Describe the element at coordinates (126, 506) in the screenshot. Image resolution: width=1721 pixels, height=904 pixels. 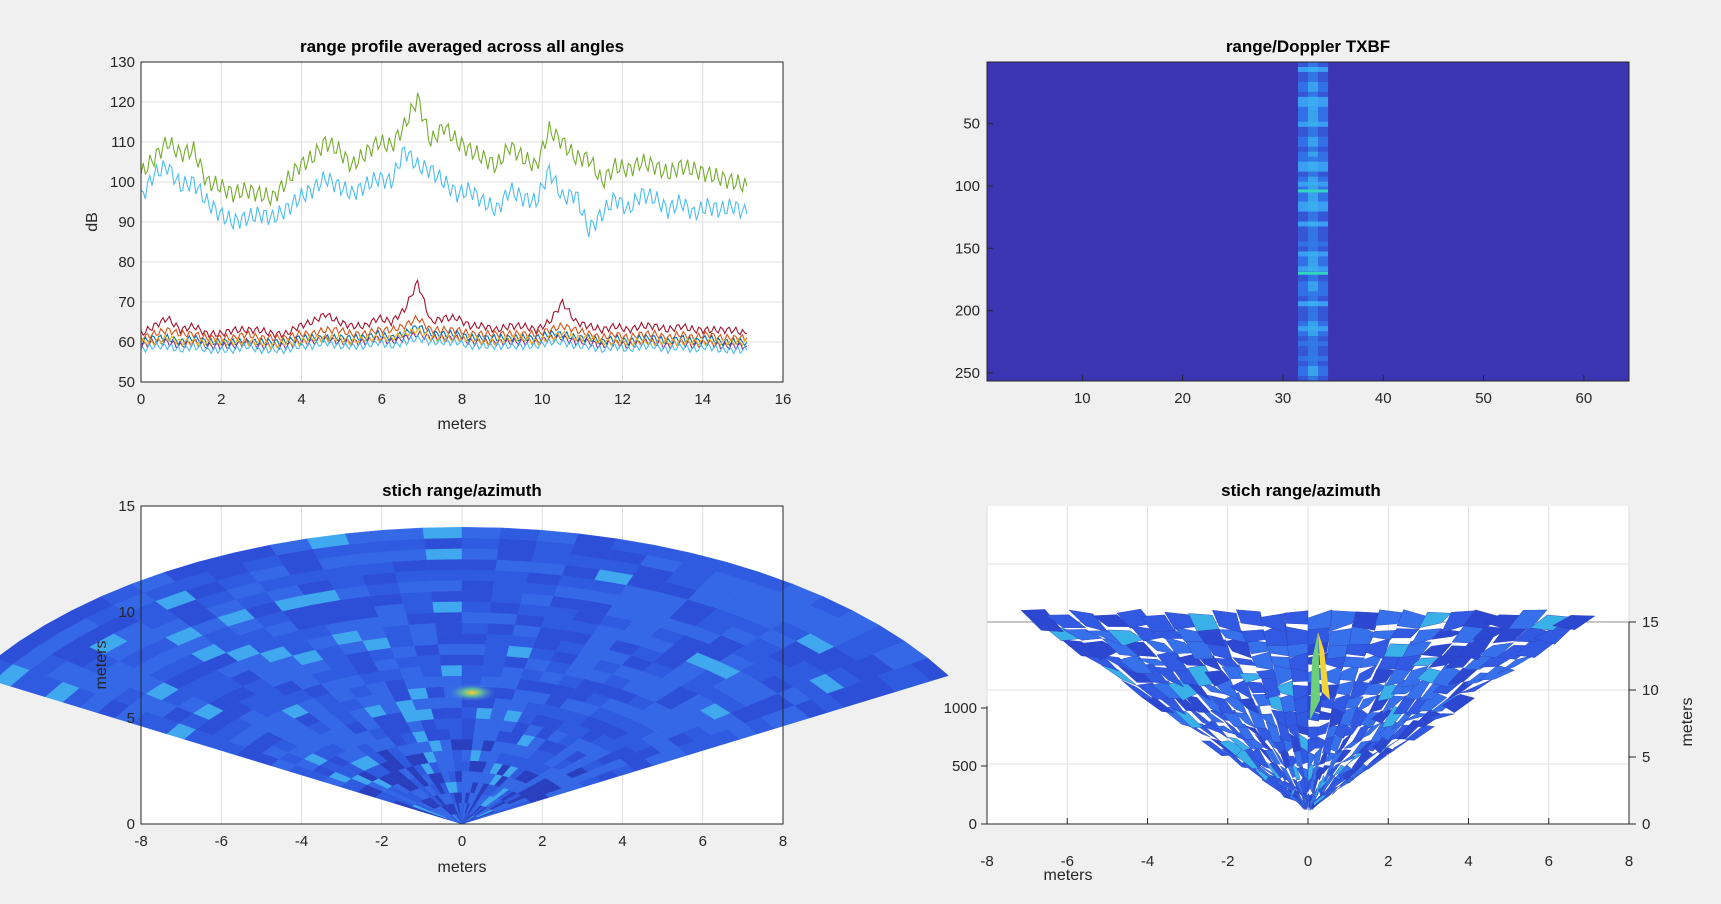
I see `sector-y-tick-label: 15` at that location.